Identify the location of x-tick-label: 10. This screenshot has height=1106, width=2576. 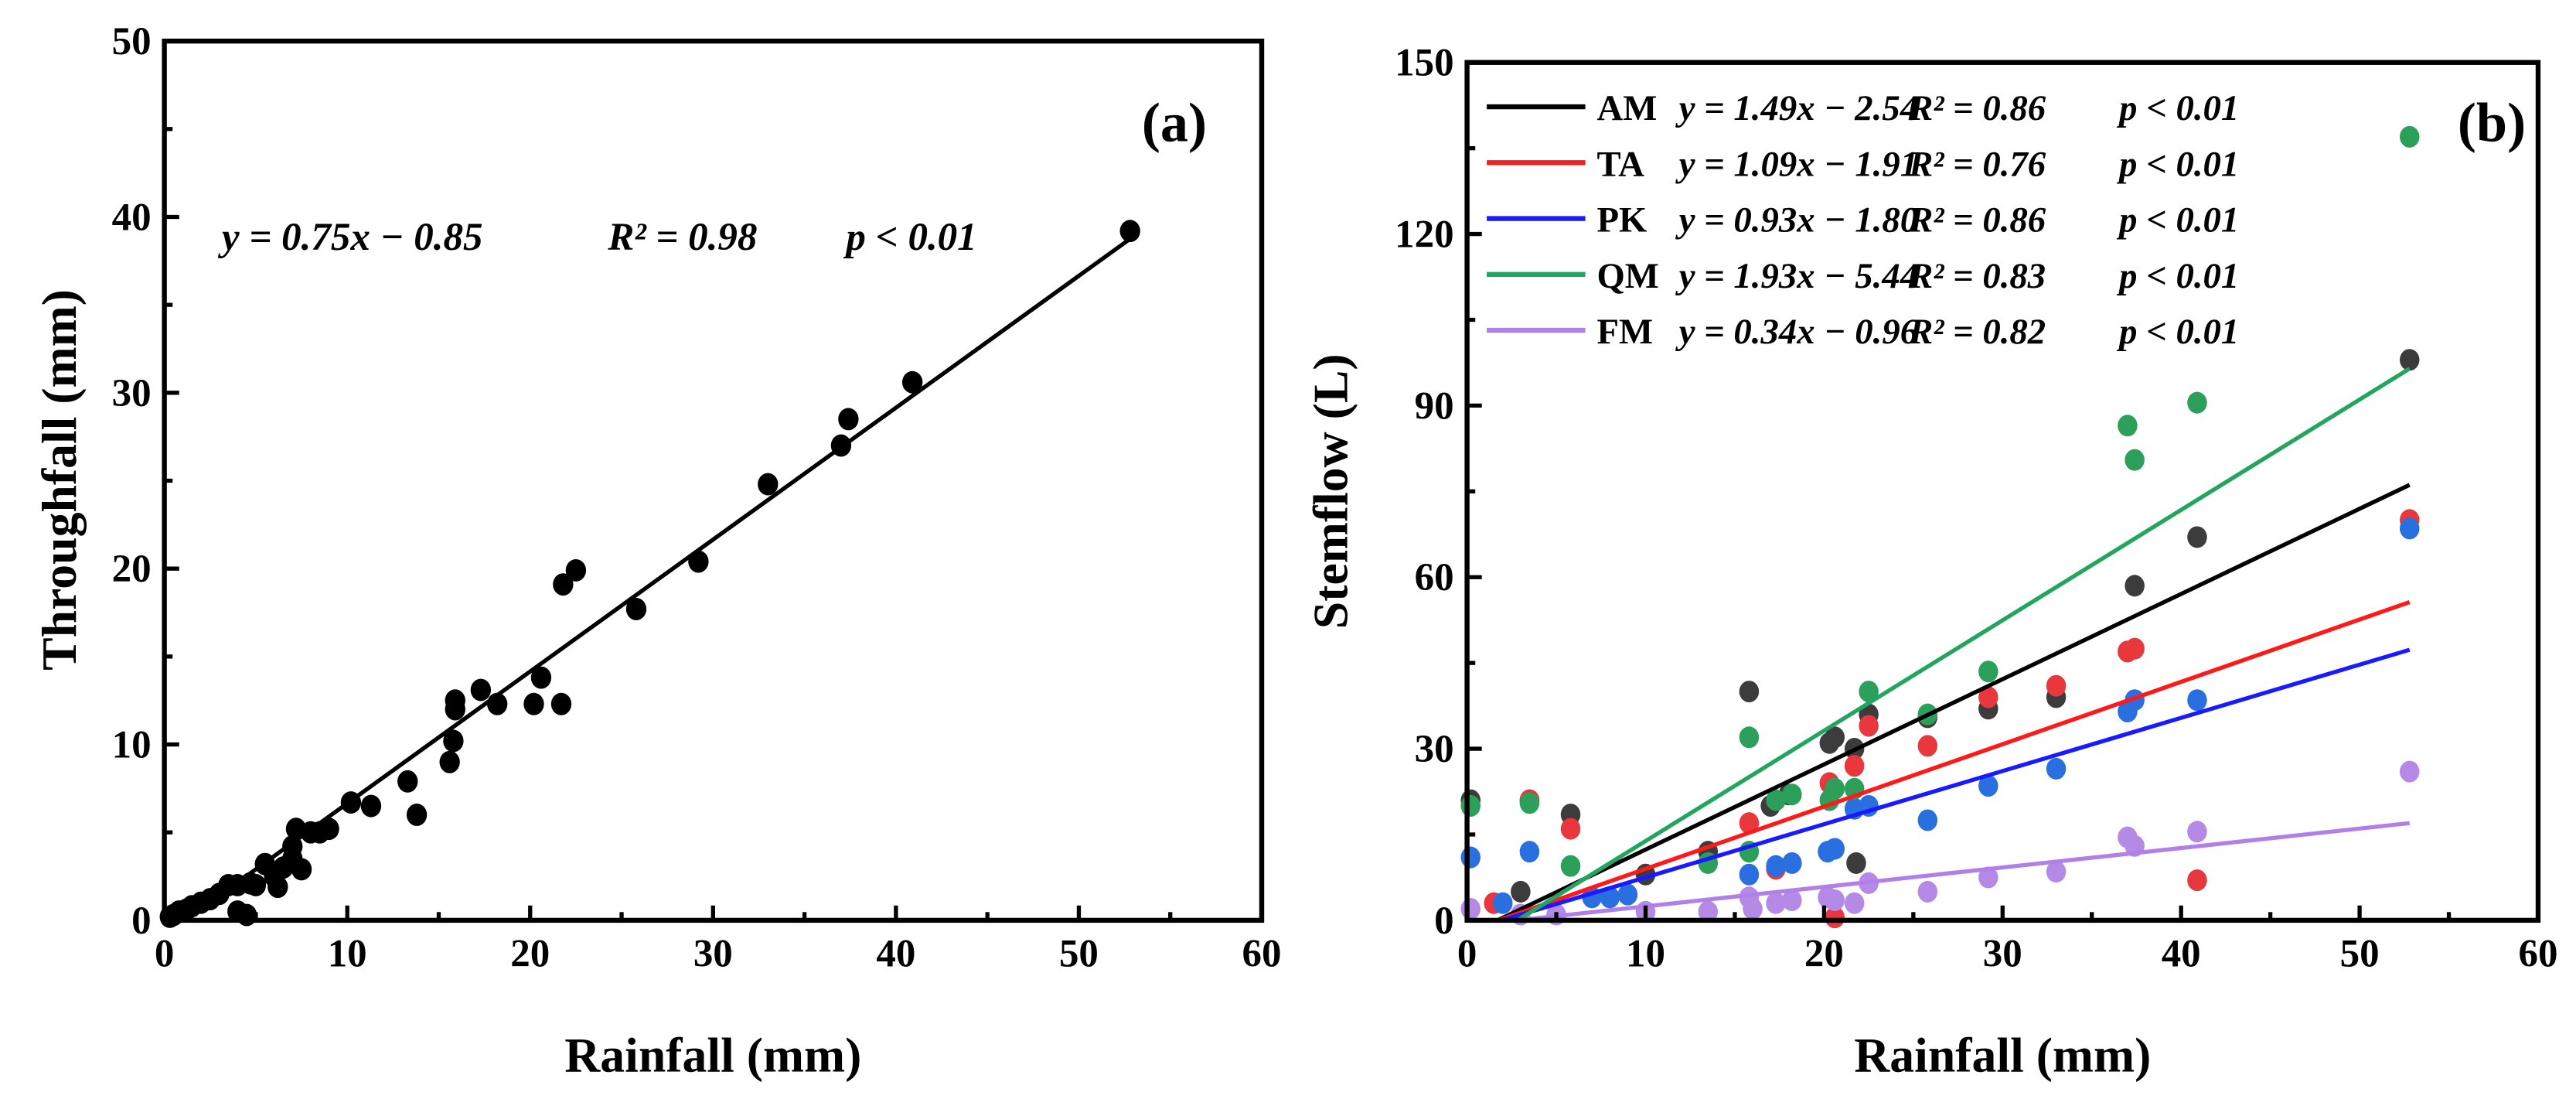
(347, 953).